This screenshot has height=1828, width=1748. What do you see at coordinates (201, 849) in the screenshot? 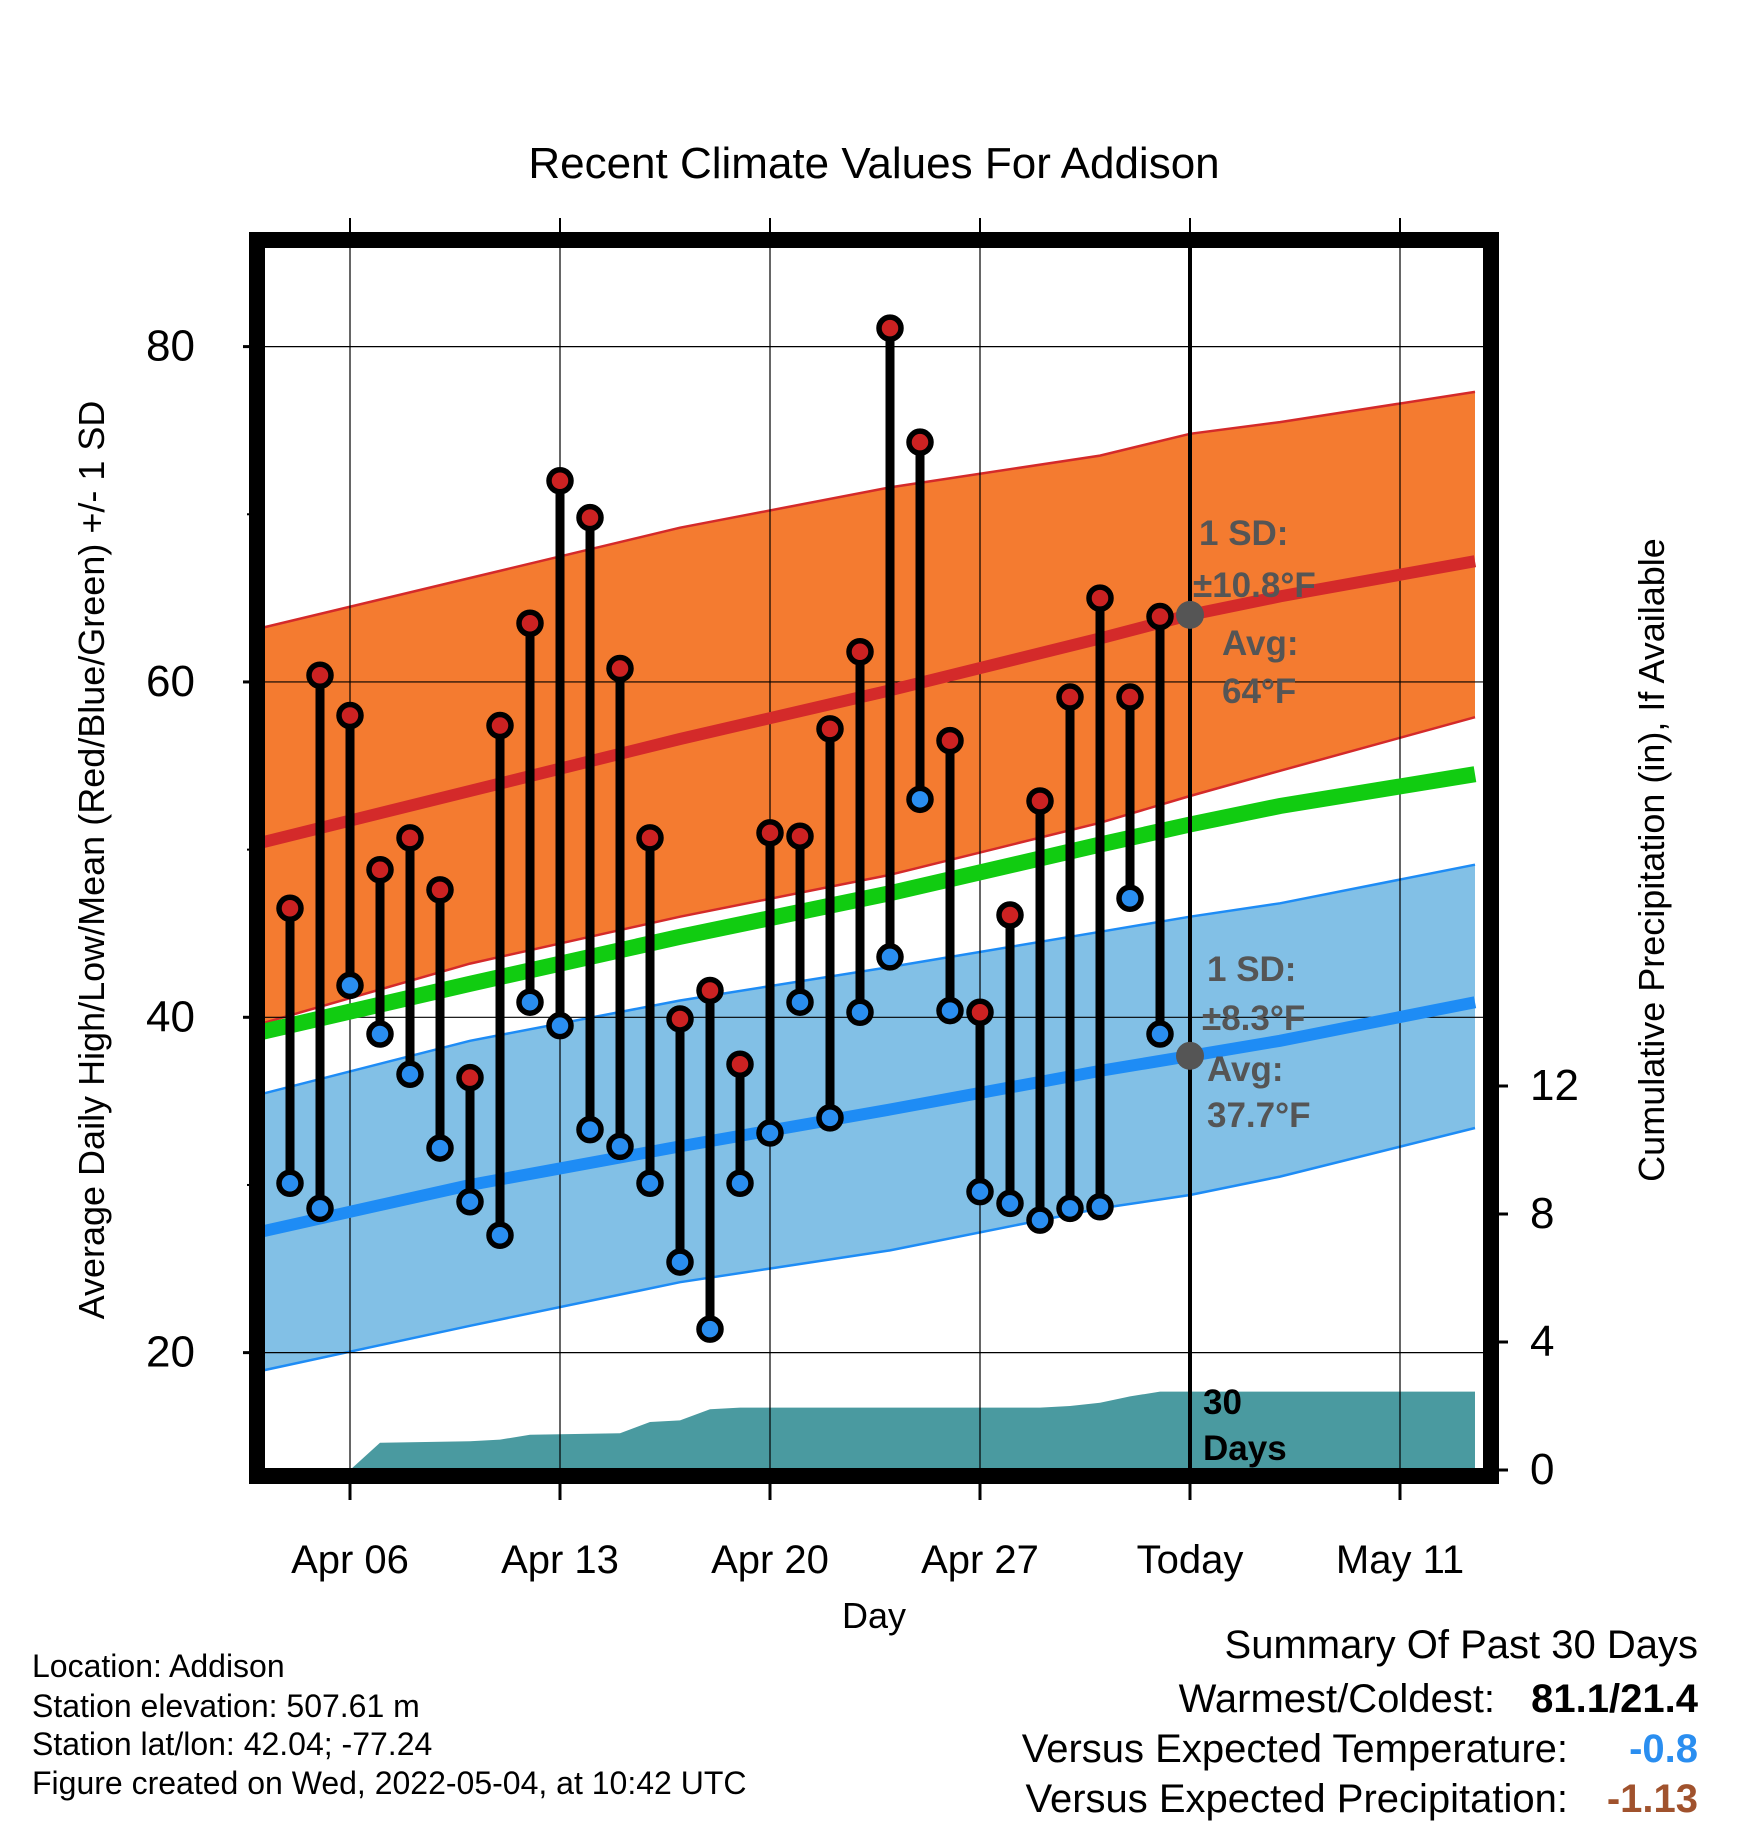
I see `y-axis-left: 20 40 60 80` at bounding box center [201, 849].